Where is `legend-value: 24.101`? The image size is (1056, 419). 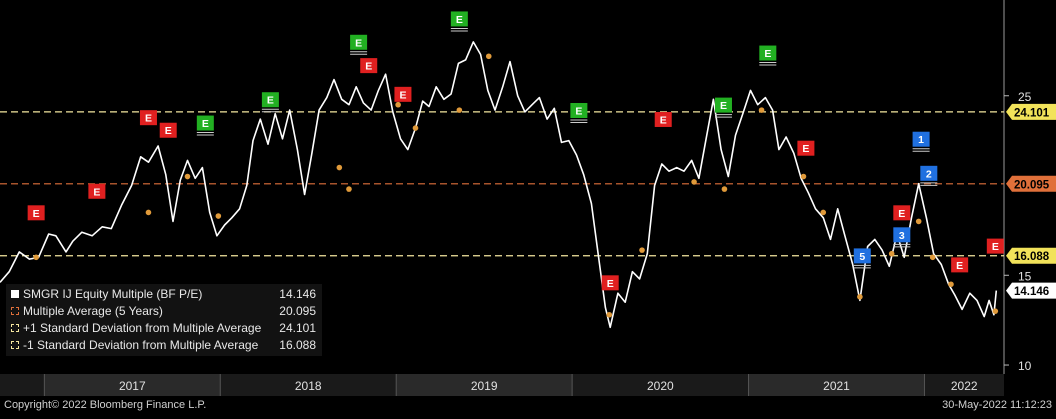 legend-value: 24.101 is located at coordinates (297, 328).